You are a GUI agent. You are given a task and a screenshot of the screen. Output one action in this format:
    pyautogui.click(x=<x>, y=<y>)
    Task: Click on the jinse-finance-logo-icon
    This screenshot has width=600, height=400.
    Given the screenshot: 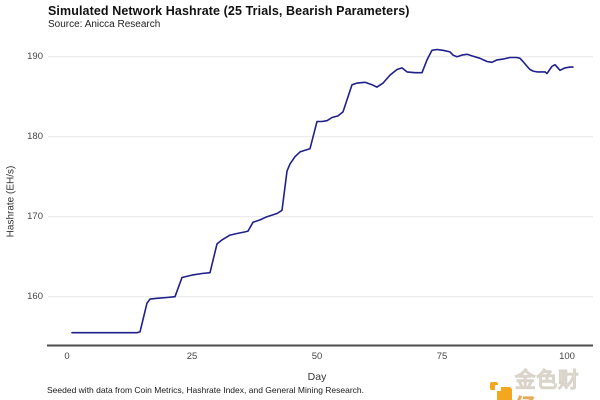 What is the action you would take?
    pyautogui.click(x=501, y=390)
    